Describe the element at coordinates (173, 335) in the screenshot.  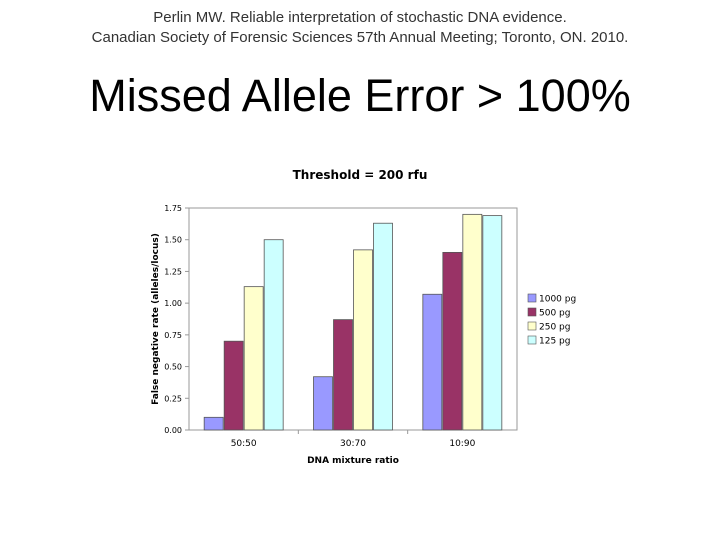
I see `y-tick-label: 0.75` at that location.